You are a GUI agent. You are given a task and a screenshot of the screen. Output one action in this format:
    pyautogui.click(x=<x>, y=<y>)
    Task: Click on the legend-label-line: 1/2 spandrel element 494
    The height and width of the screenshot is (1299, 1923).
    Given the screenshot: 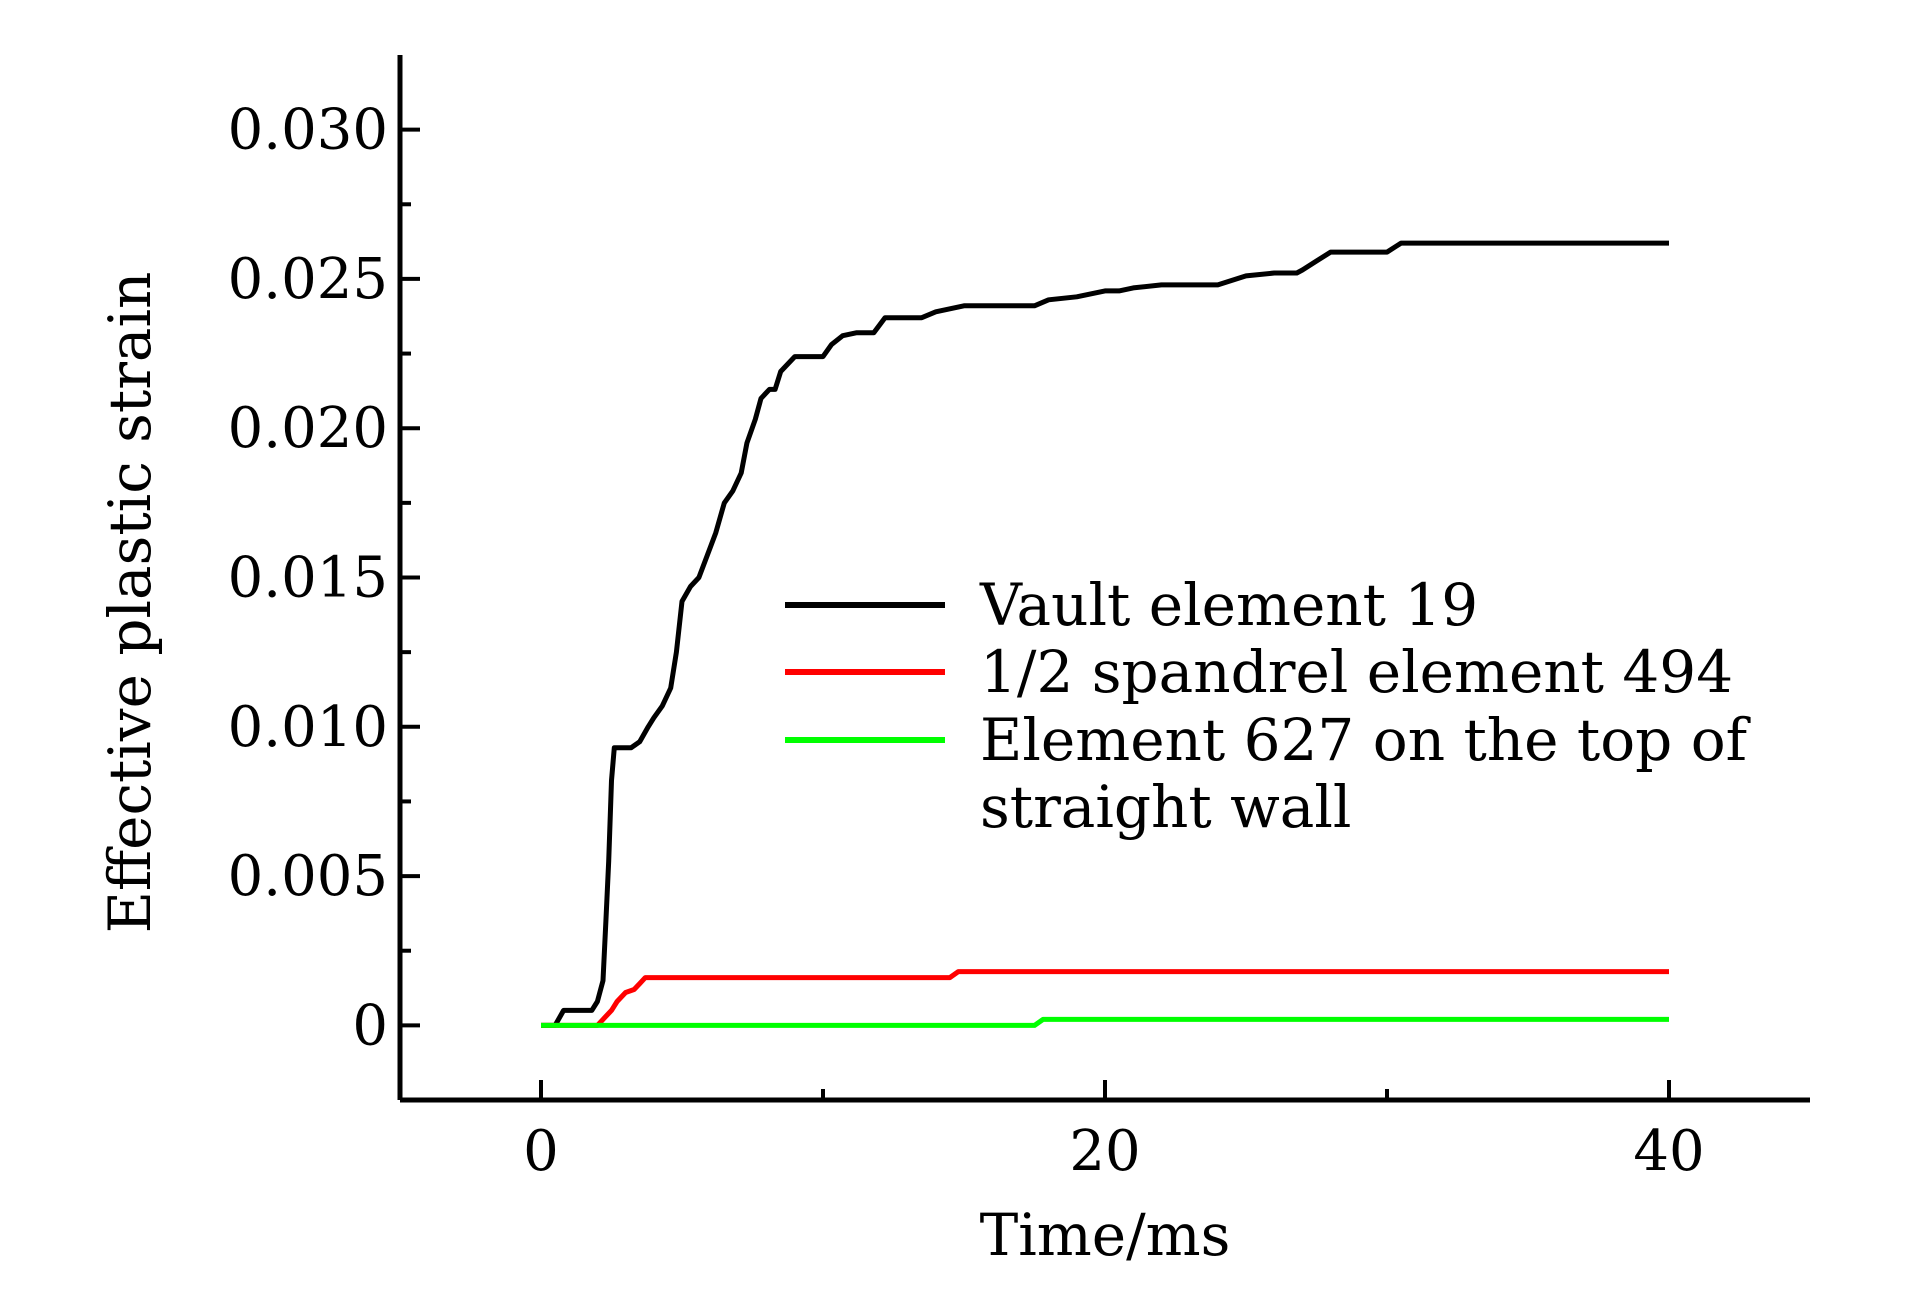 What is the action you would take?
    pyautogui.click(x=1356, y=672)
    